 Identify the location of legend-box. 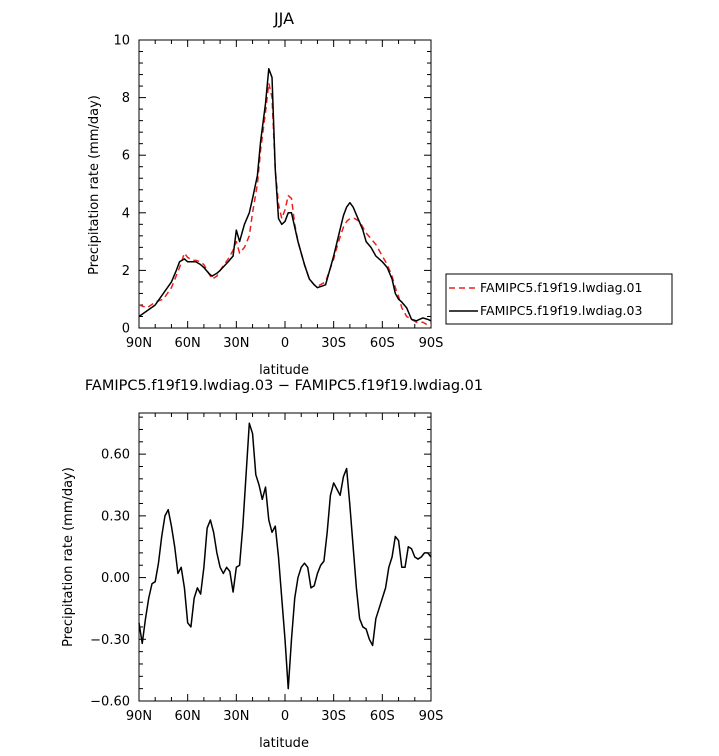
(559, 299).